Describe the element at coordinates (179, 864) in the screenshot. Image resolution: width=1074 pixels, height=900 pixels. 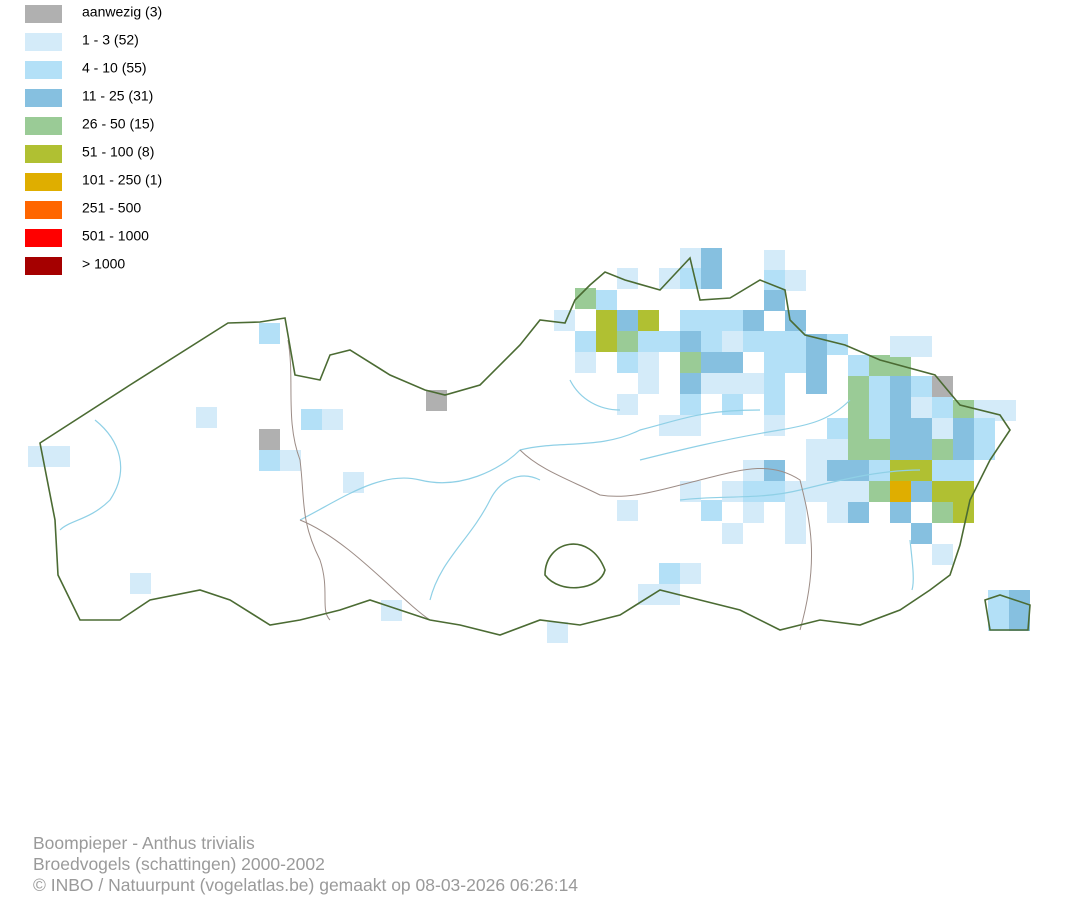
I see `footer-line: Broedvogels (schattingen) 2000-2002` at that location.